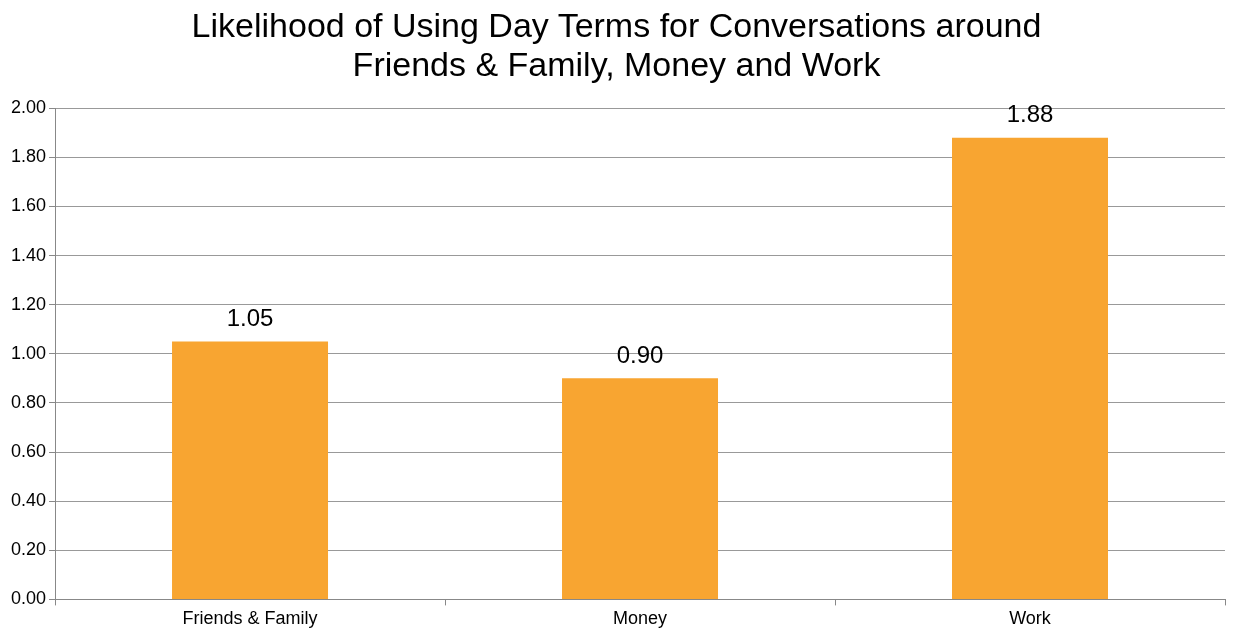 The width and height of the screenshot is (1243, 641). Describe the element at coordinates (250, 618) in the screenshot. I see `x-tick-label: Friends & Family` at that location.